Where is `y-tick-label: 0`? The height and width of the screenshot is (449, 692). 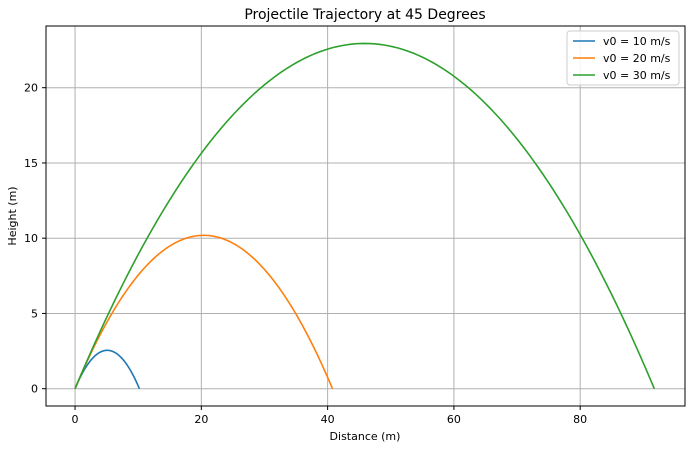
y-tick-label: 0 is located at coordinates (34, 389).